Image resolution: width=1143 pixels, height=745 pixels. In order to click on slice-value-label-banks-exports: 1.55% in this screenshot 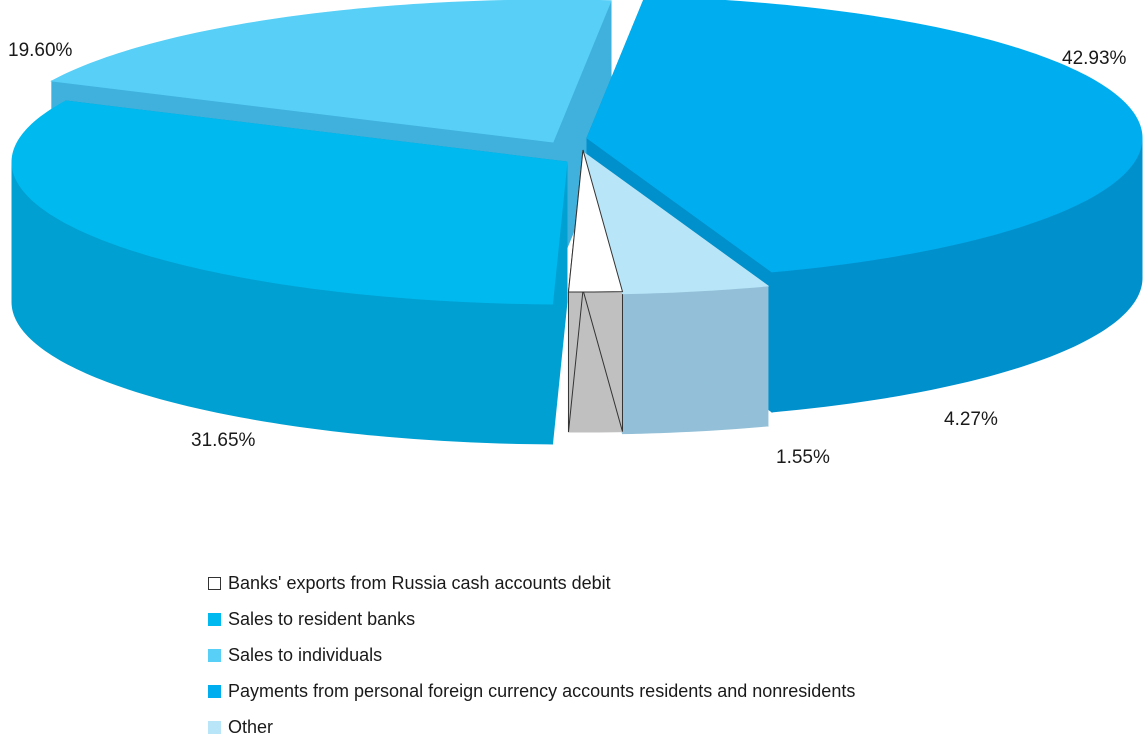, I will do `click(803, 457)`.